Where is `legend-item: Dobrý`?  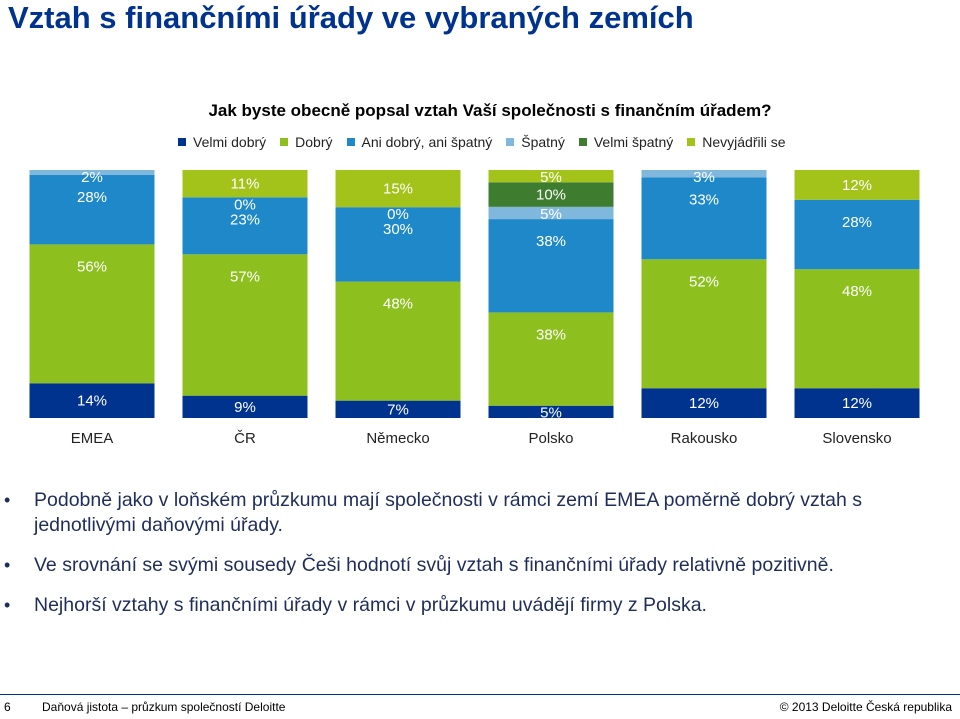
legend-item: Dobrý is located at coordinates (306, 142).